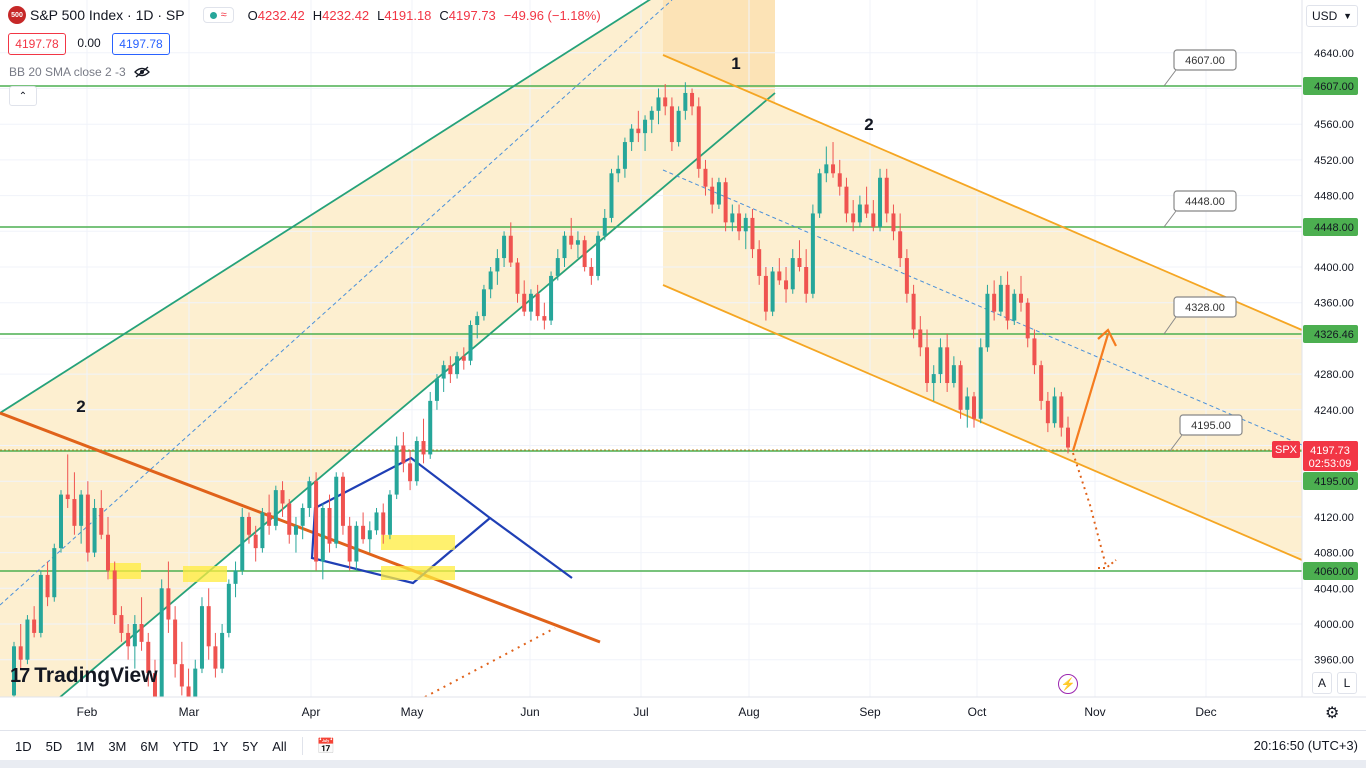 The width and height of the screenshot is (1366, 768). Describe the element at coordinates (1347, 683) in the screenshot. I see `log-scale-button: L` at that location.